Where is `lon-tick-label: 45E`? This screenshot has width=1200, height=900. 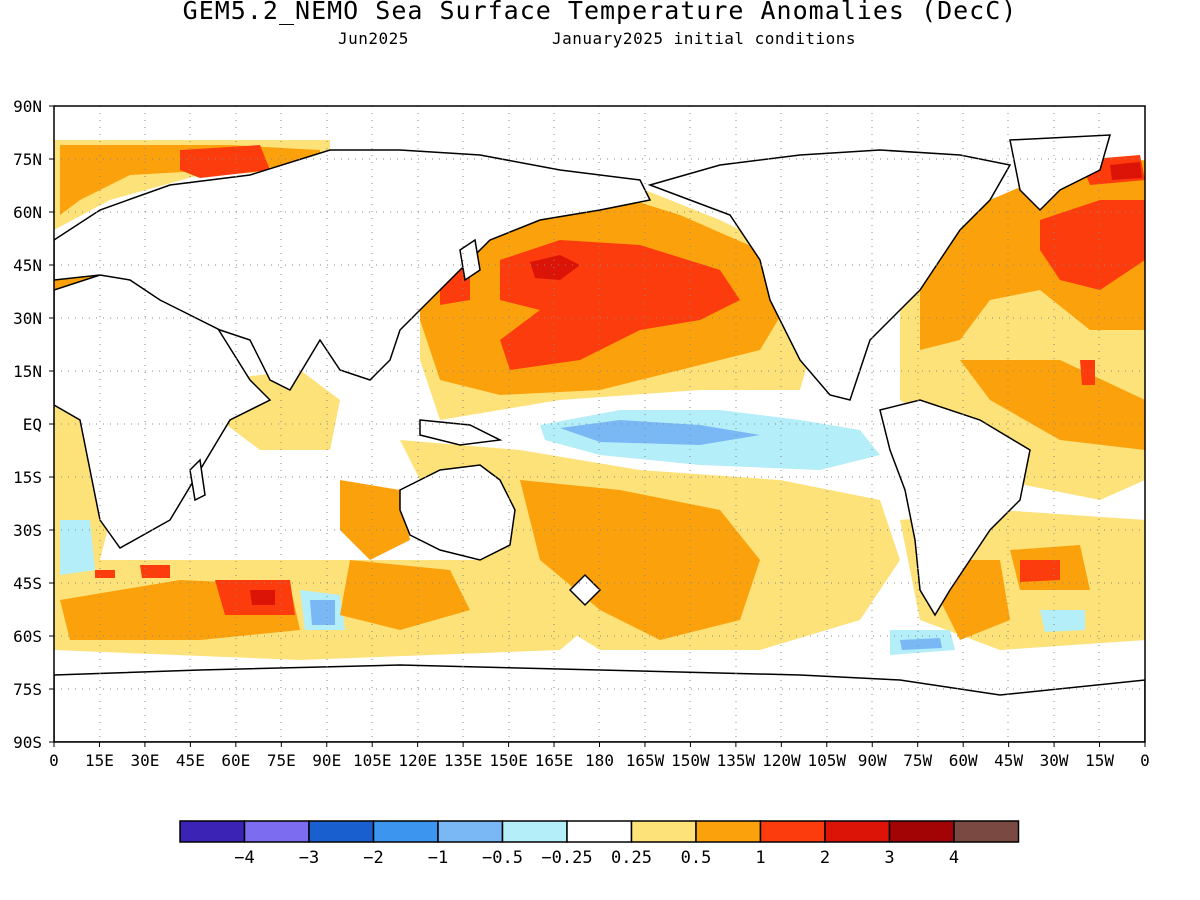
lon-tick-label: 45E is located at coordinates (190, 760).